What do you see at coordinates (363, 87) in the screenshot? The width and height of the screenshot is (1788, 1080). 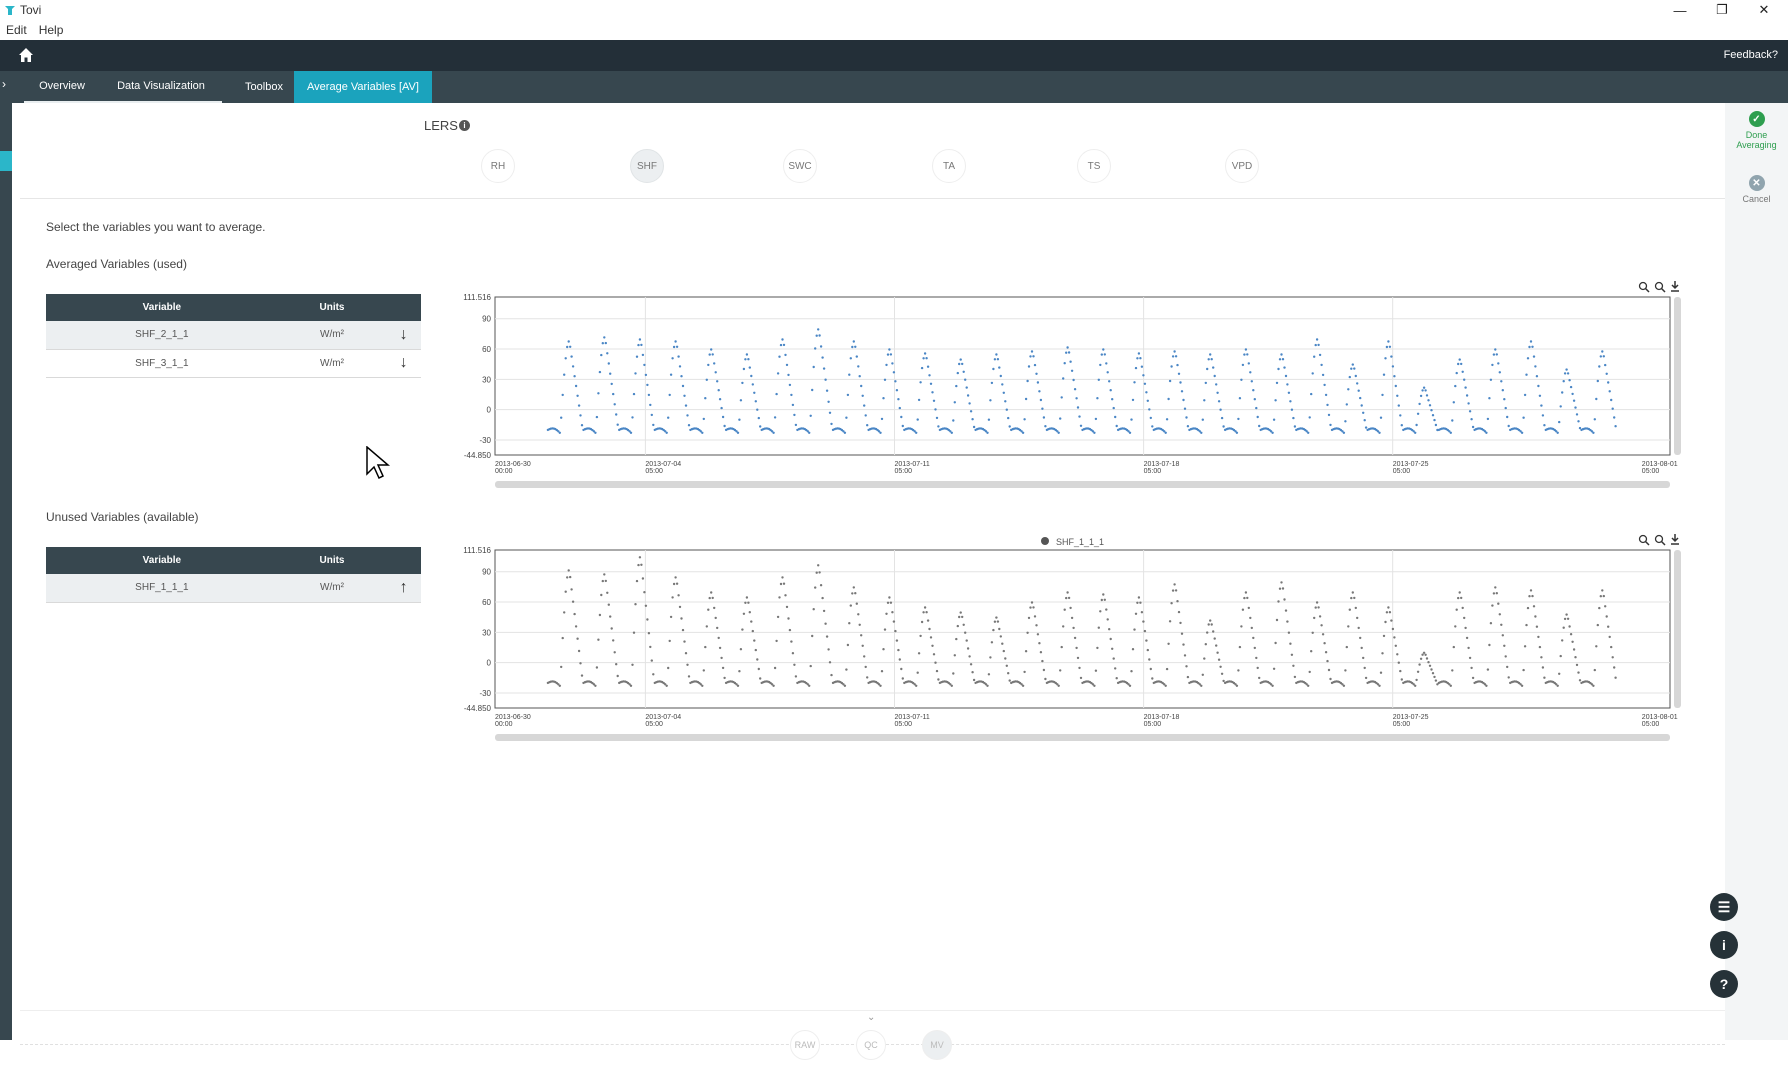 I see `tab-average-variables: Average Variables [AV]` at bounding box center [363, 87].